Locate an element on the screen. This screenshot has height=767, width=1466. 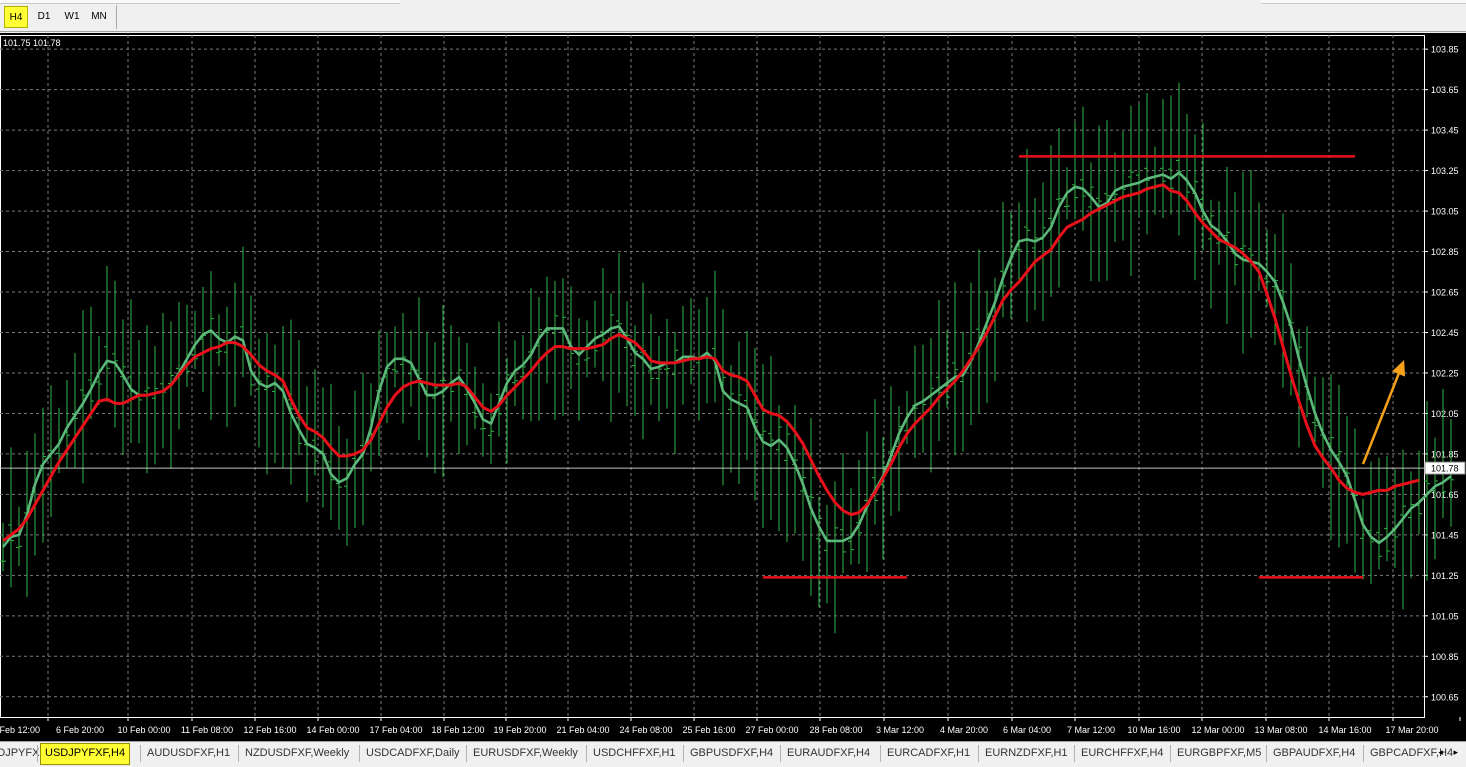
x-tick-label: 3 Mar 12:00 is located at coordinates (900, 730).